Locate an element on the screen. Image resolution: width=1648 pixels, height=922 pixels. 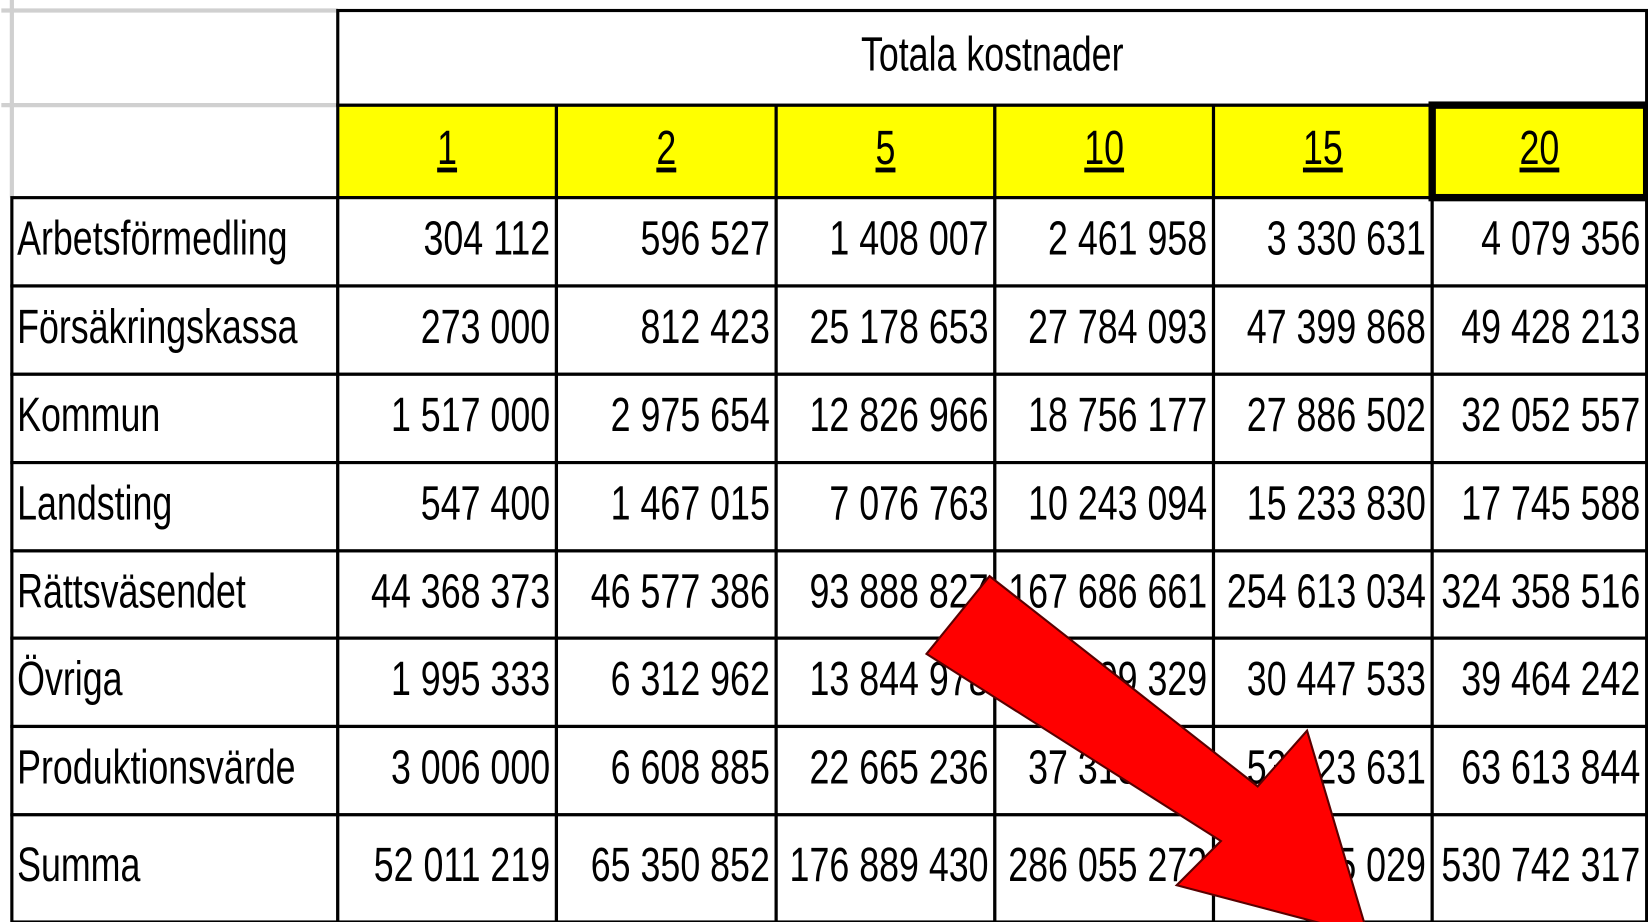
cell-text: 52 011 219 is located at coordinates (462, 865).